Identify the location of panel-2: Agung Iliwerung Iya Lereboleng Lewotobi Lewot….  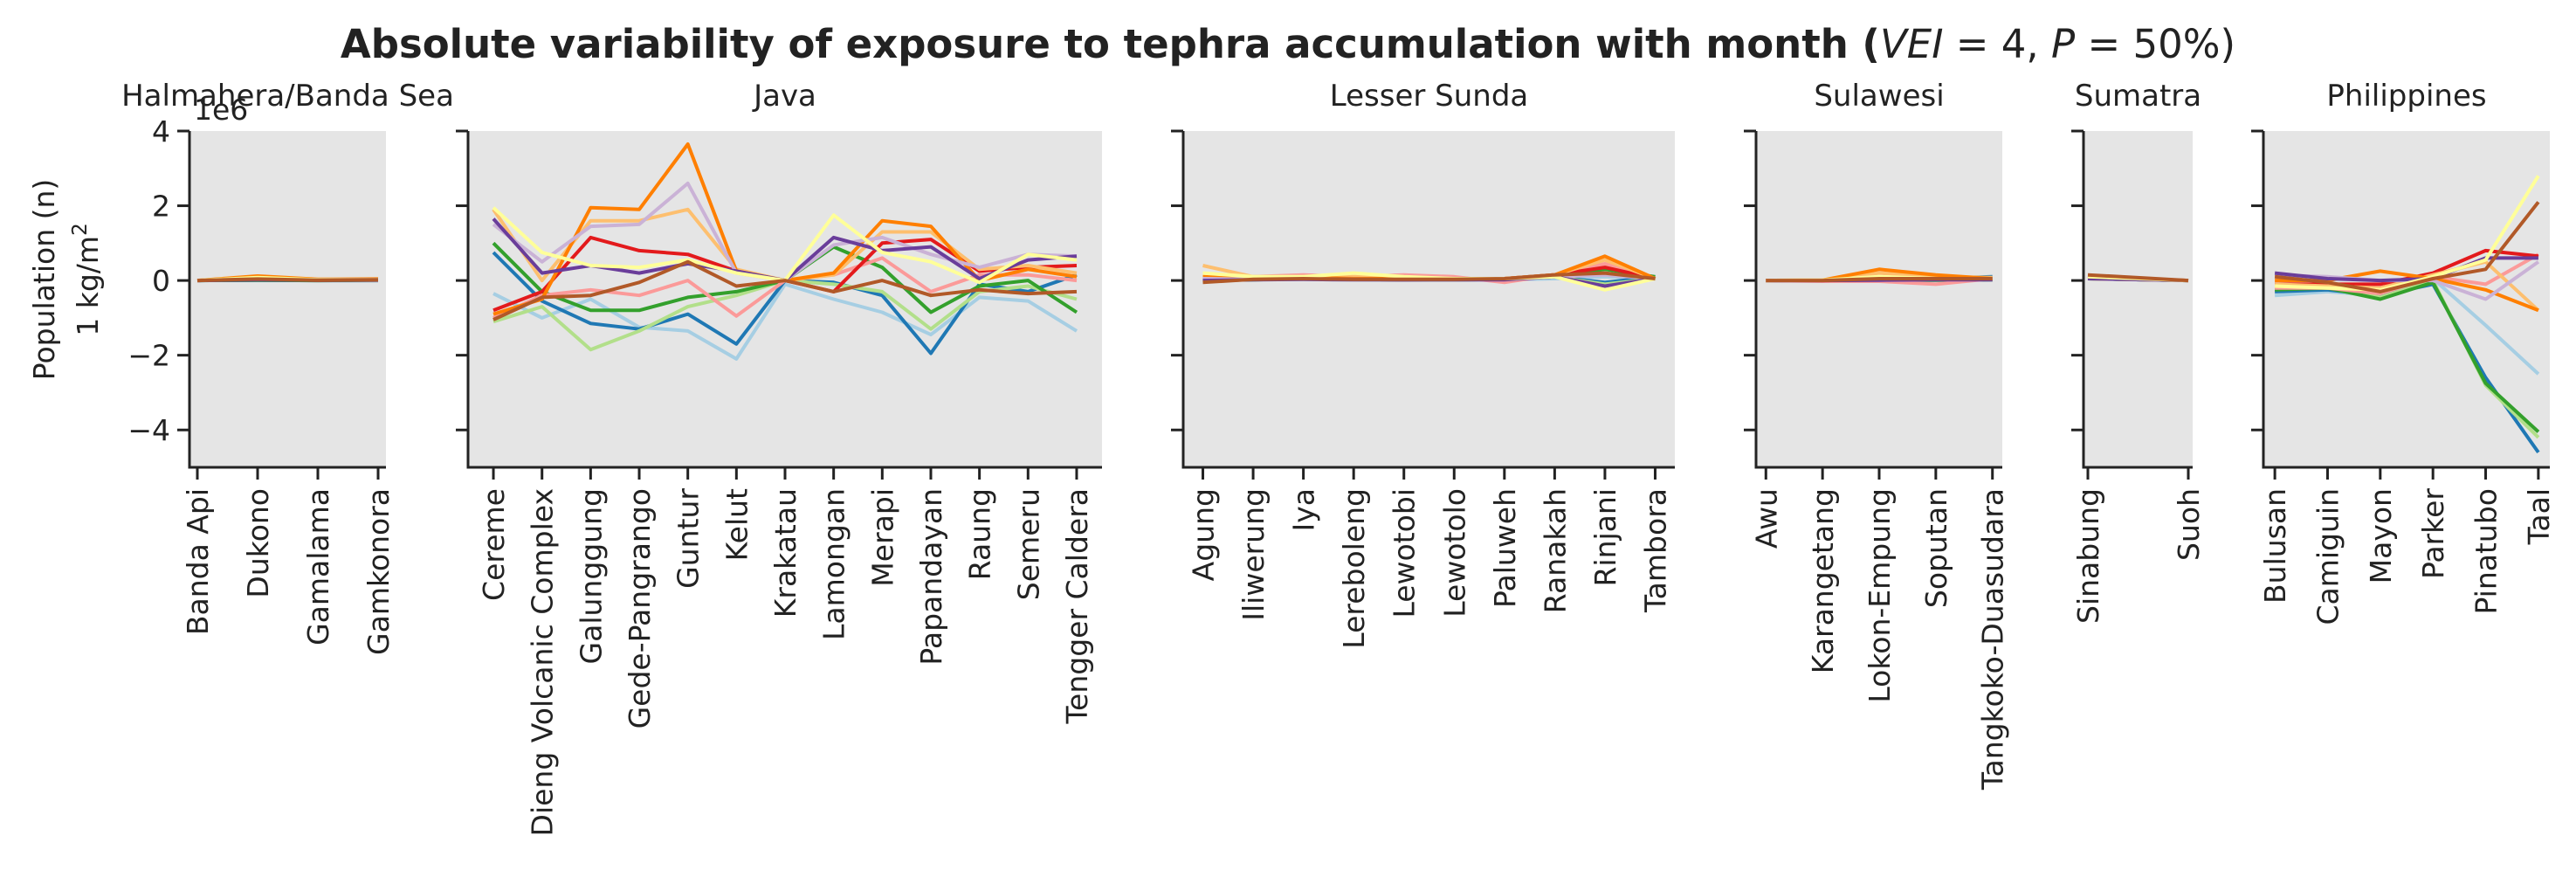
(1423, 364).